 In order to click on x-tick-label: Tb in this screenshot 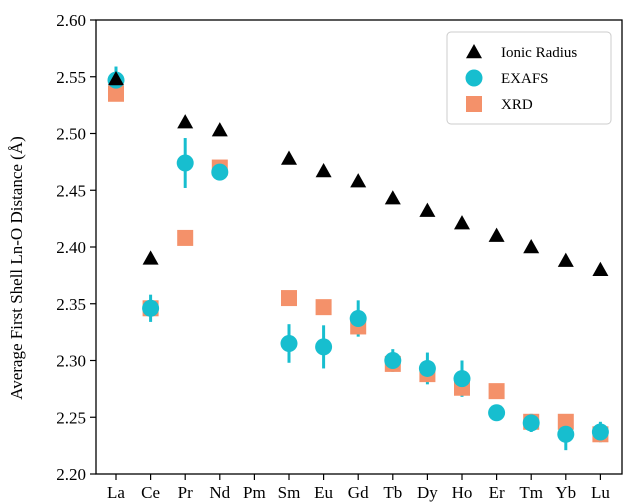, I will do `click(392, 492)`.